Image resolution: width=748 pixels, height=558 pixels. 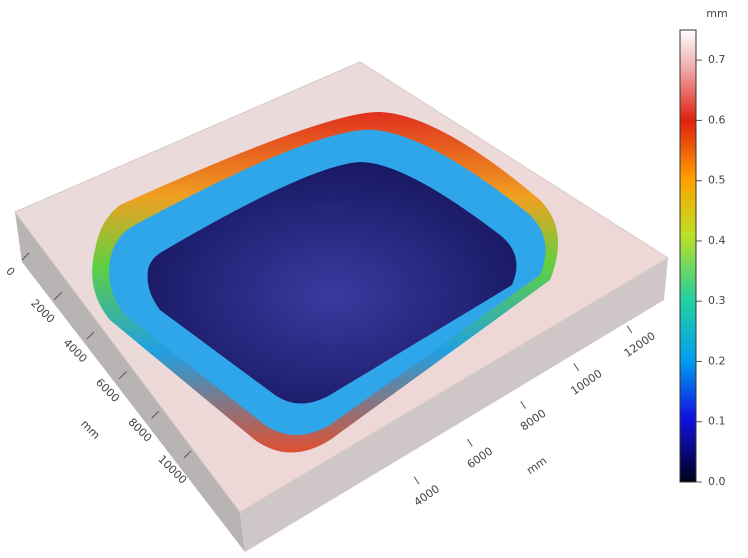 I want to click on colorbar-tick-label: 0.7, so click(x=717, y=59).